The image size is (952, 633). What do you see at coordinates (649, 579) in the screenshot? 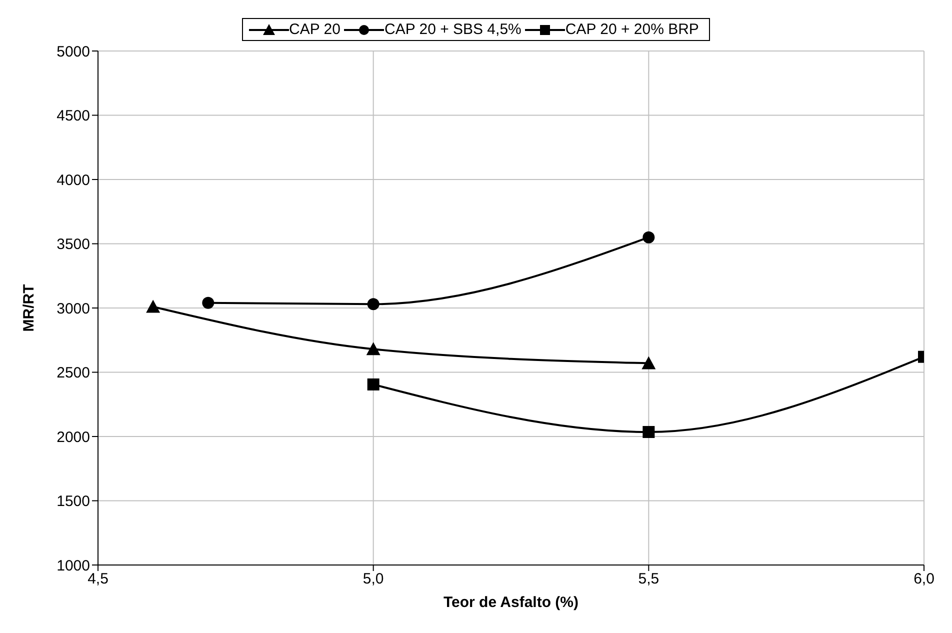
I see `x-tick-label: 5,5` at bounding box center [649, 579].